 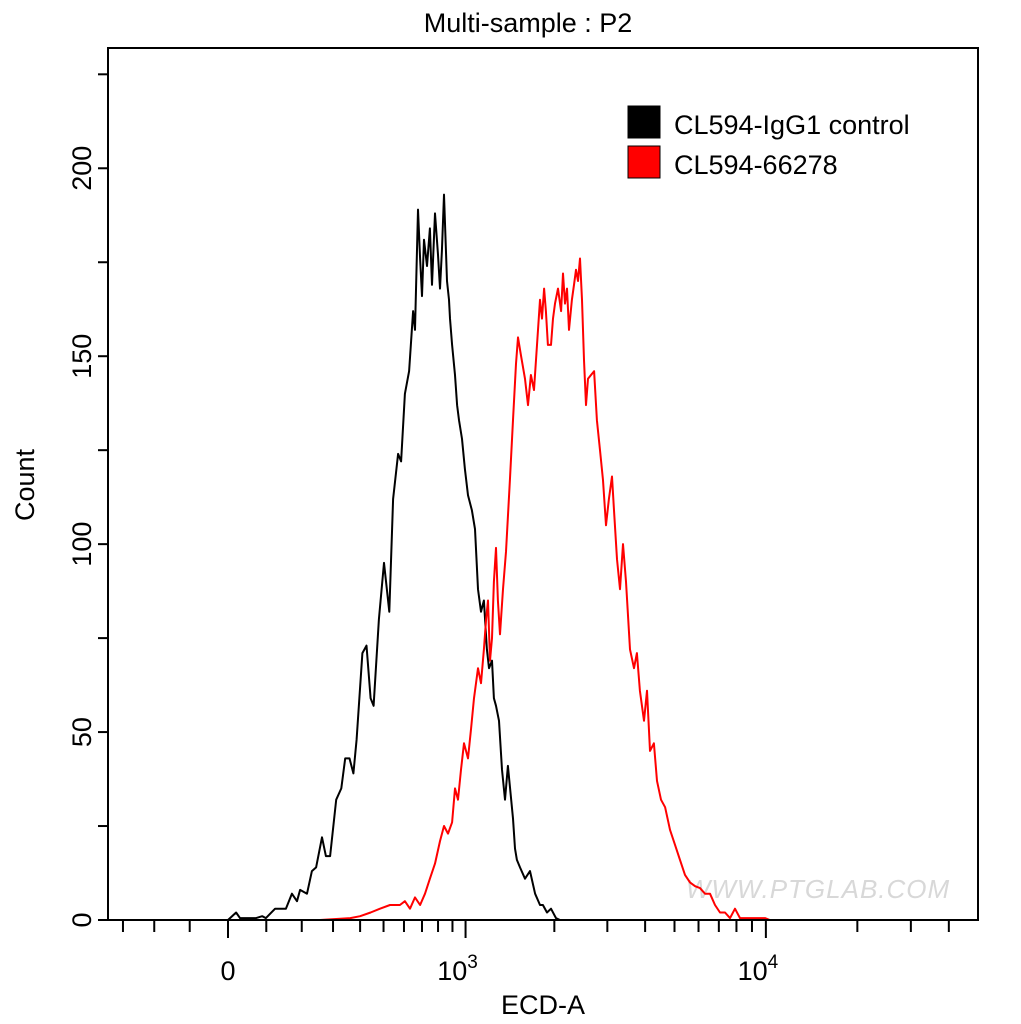 I want to click on legend-swatch-control, so click(x=644, y=122).